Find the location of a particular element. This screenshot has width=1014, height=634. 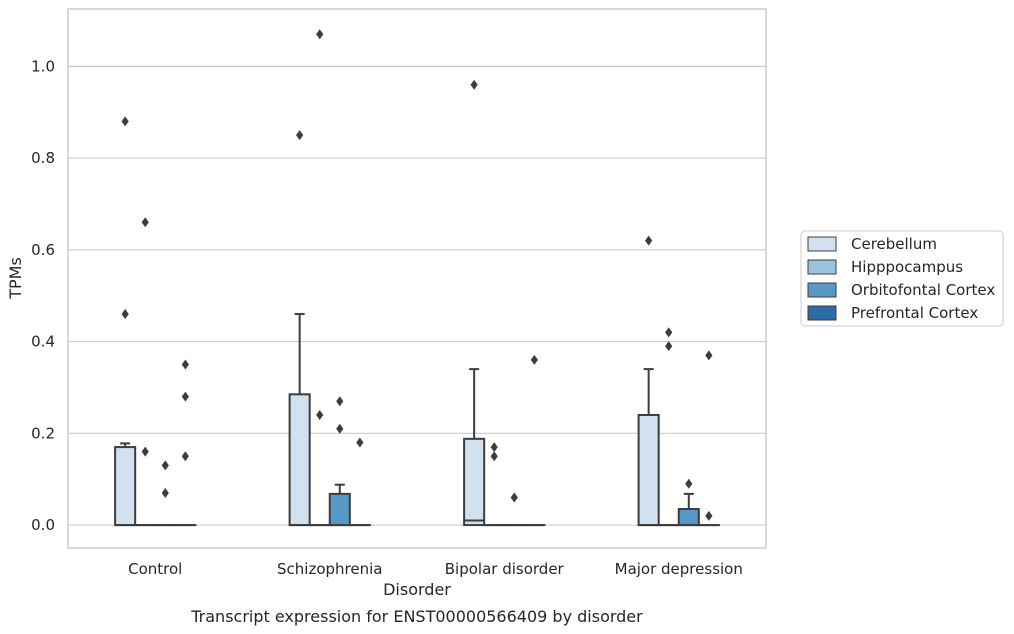

legend-entry: Orbitofontal Cortex is located at coordinates (923, 290).